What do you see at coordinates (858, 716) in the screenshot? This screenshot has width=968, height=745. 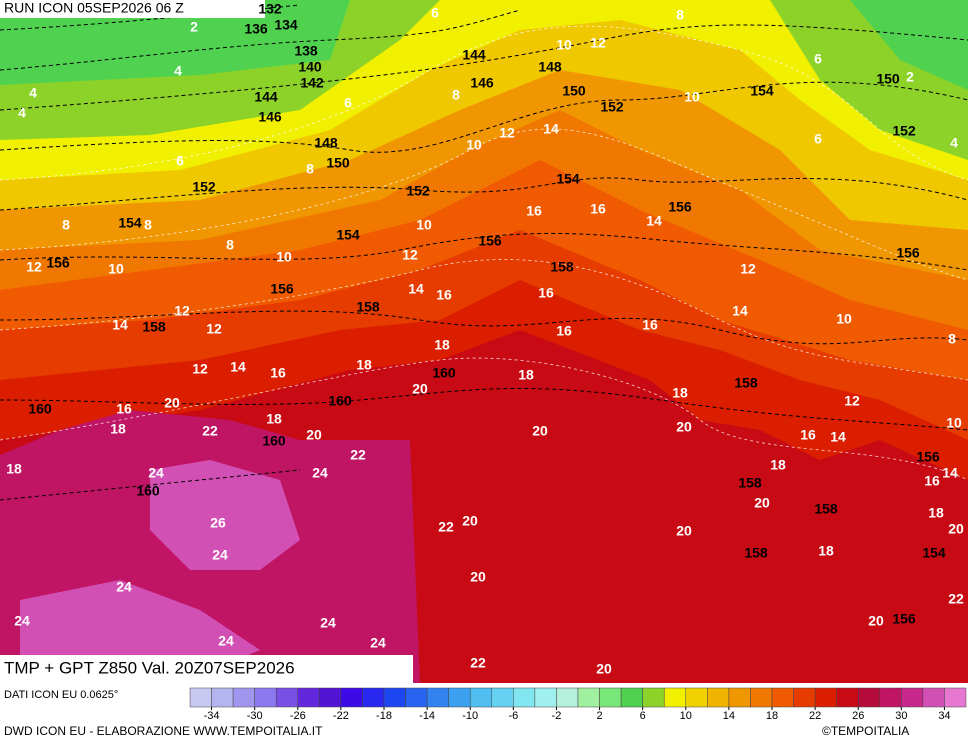 I see `colorbar-tick-label: 26` at bounding box center [858, 716].